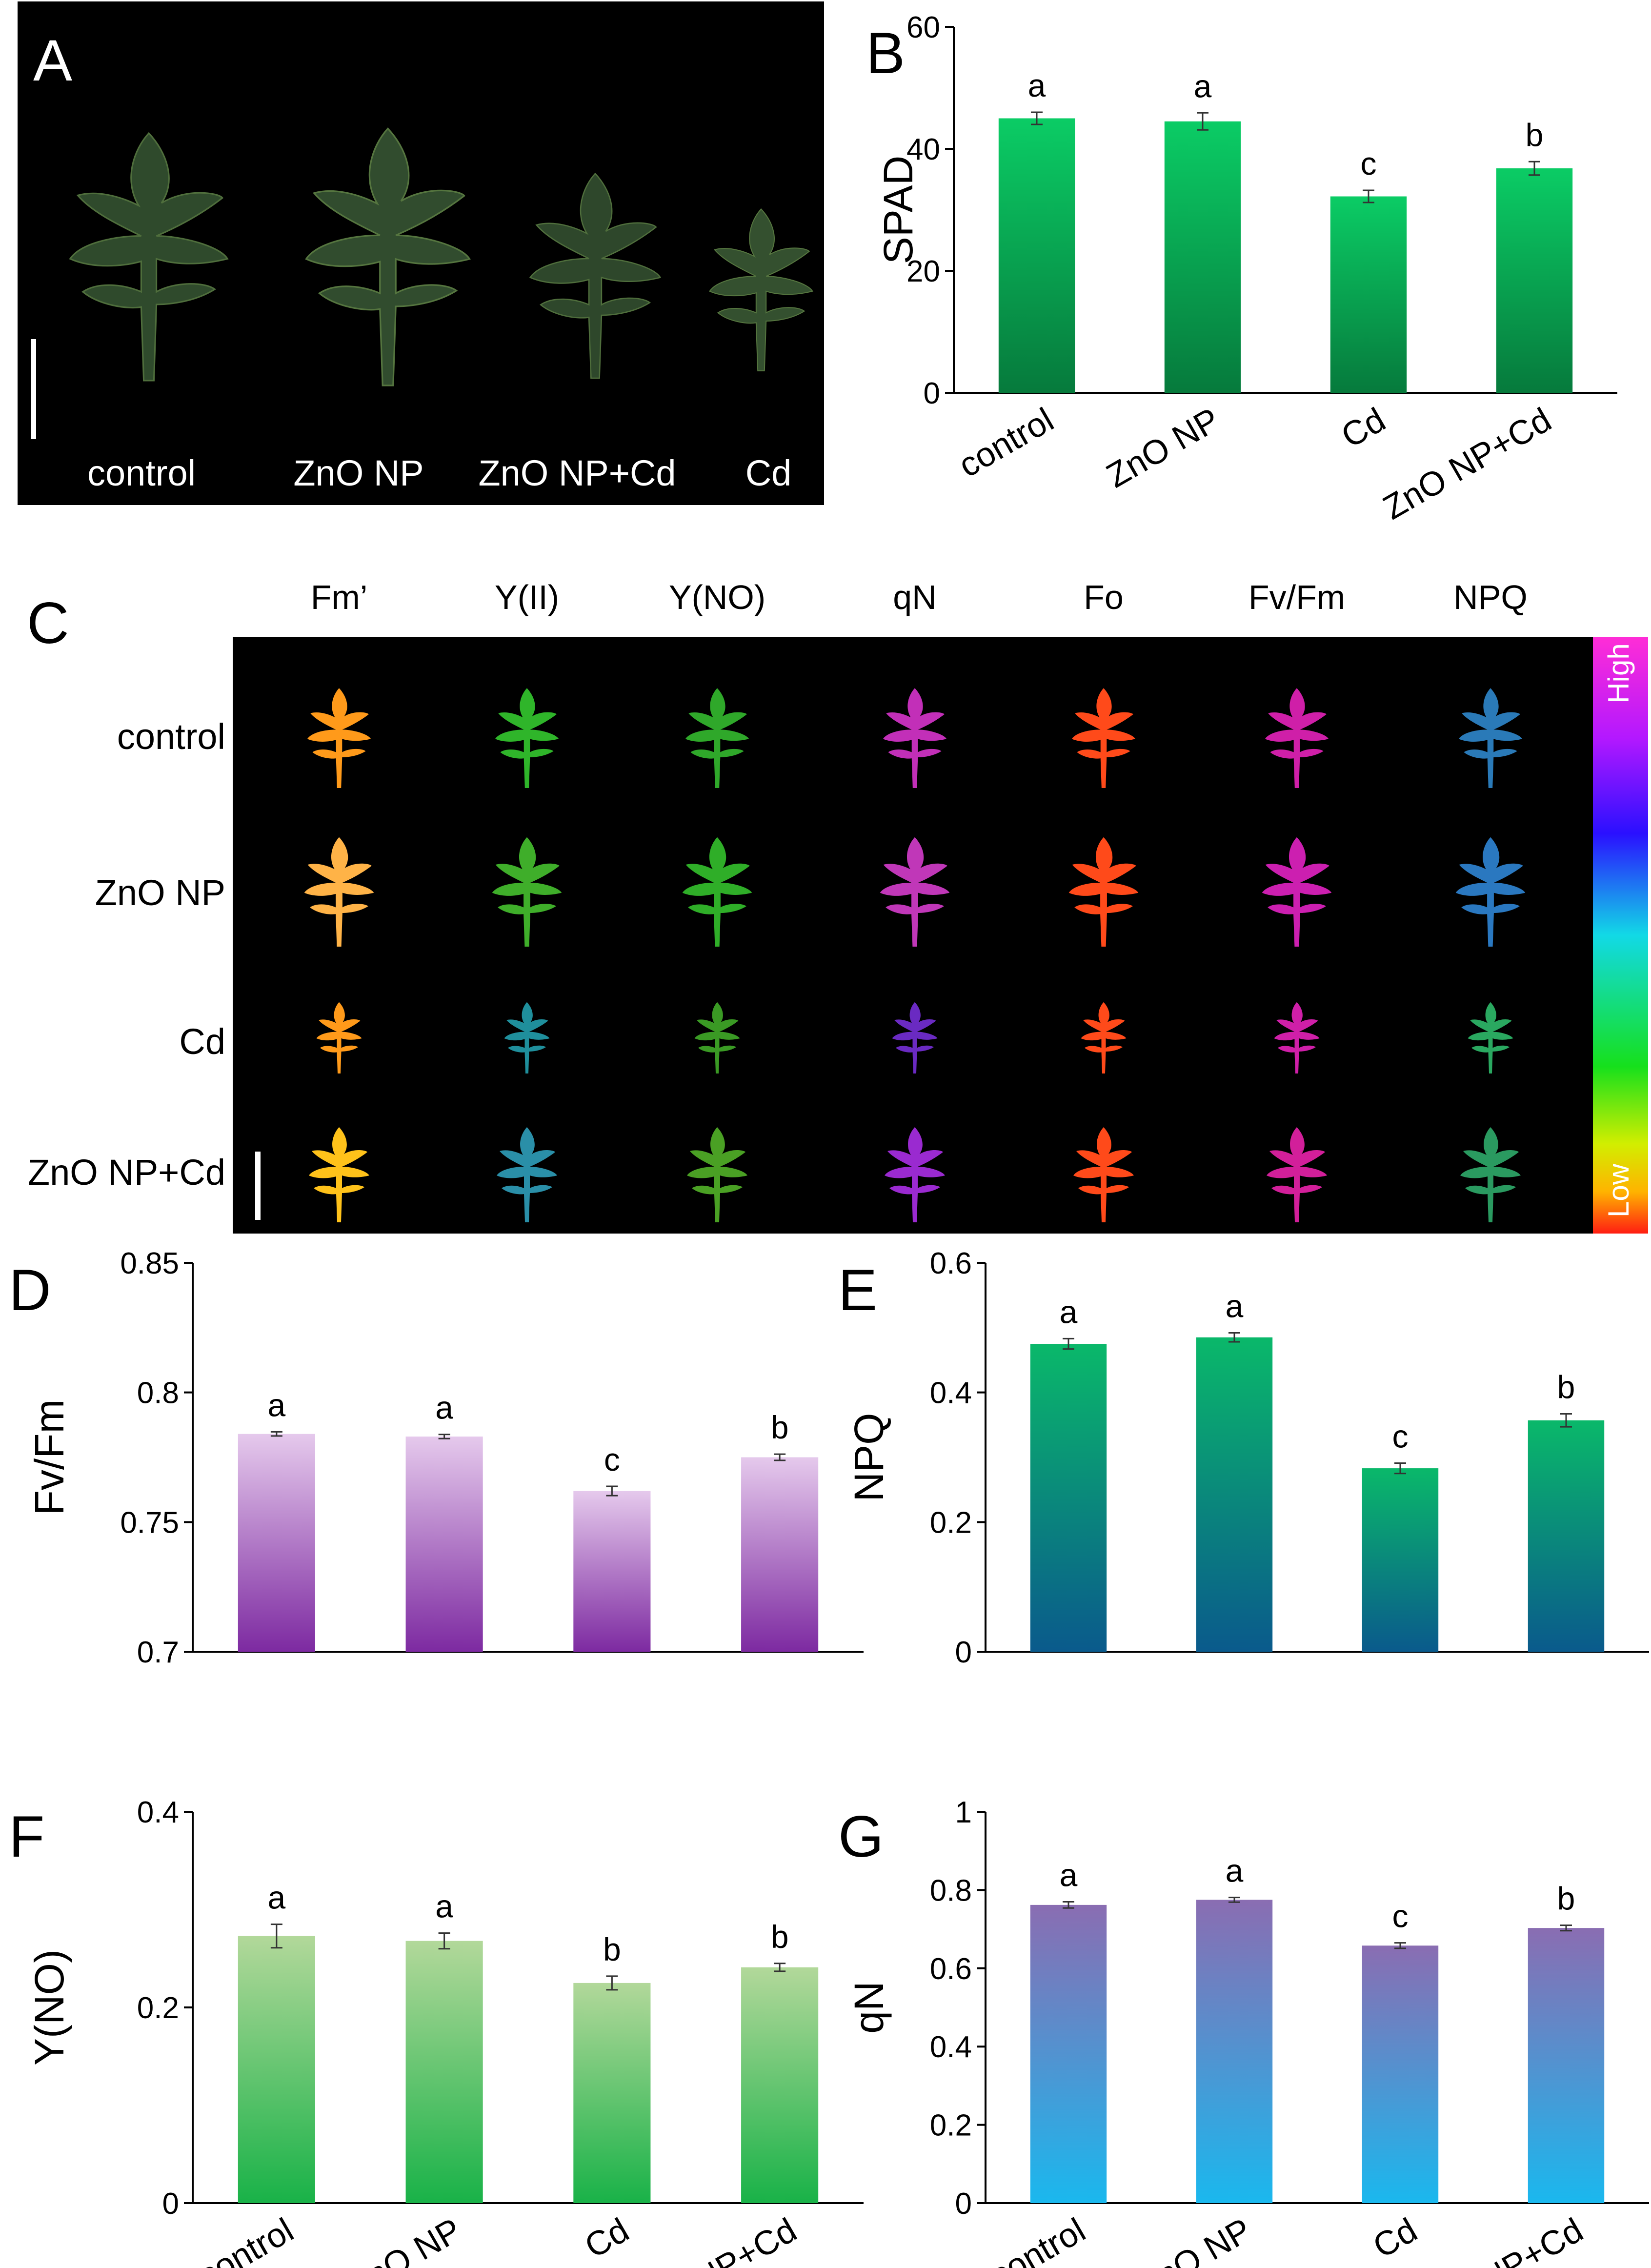 Image resolution: width=1651 pixels, height=2268 pixels. What do you see at coordinates (170, 2204) in the screenshot?
I see `chart-f-ytick-label: 0` at bounding box center [170, 2204].